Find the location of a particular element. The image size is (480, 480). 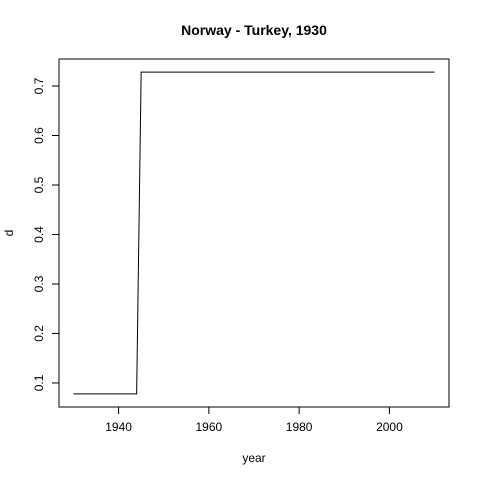

y-axis-label: d is located at coordinates (9, 233).